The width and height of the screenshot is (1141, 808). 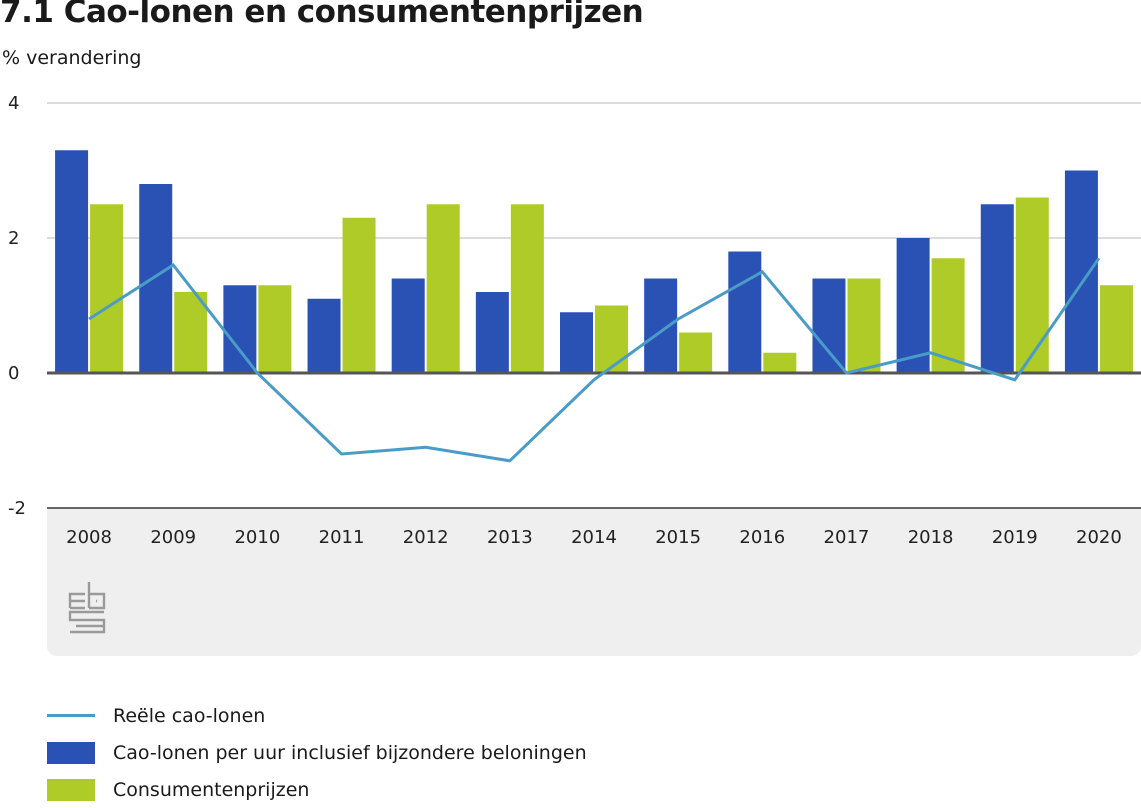 What do you see at coordinates (678, 537) in the screenshot?
I see `x-tick-label: 2015` at bounding box center [678, 537].